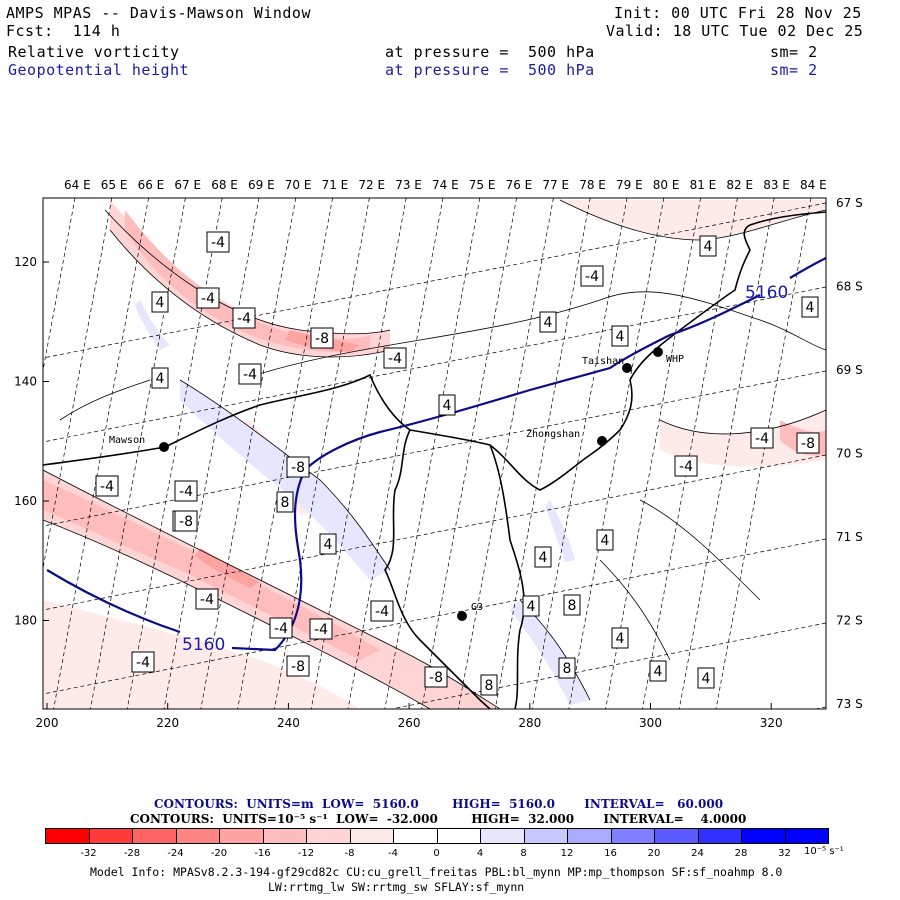 This screenshot has width=900, height=900. What do you see at coordinates (675, 359) in the screenshot?
I see `station-label: WHP` at bounding box center [675, 359].